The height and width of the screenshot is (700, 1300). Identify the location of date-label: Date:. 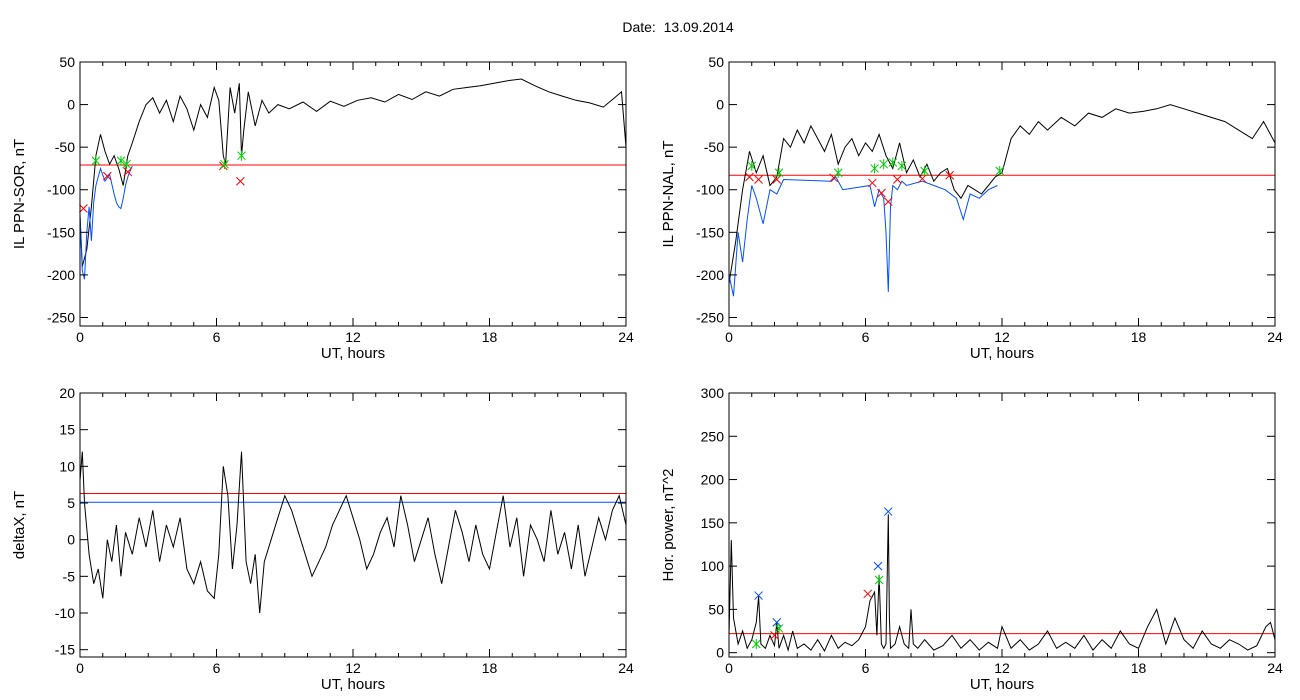
(639, 27).